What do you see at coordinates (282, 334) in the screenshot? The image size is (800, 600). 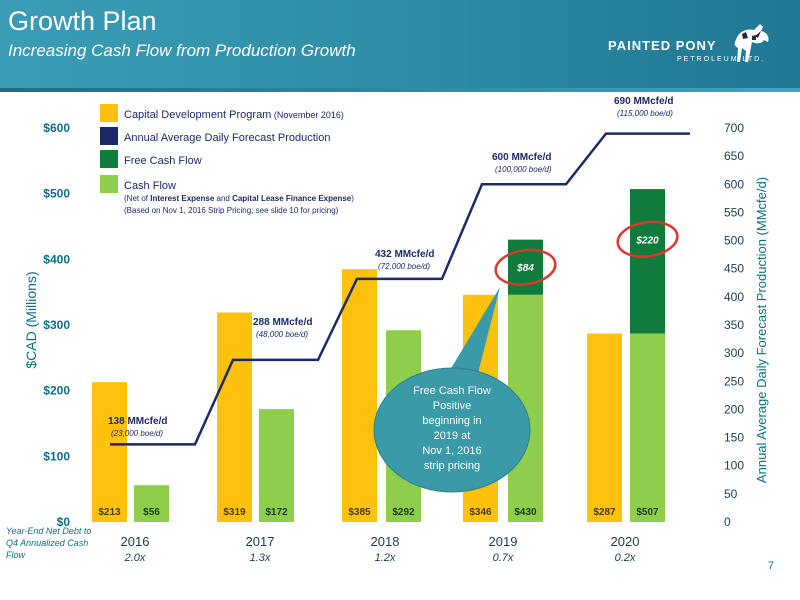 I see `production-sublabel: (48,000 boe/d)` at bounding box center [282, 334].